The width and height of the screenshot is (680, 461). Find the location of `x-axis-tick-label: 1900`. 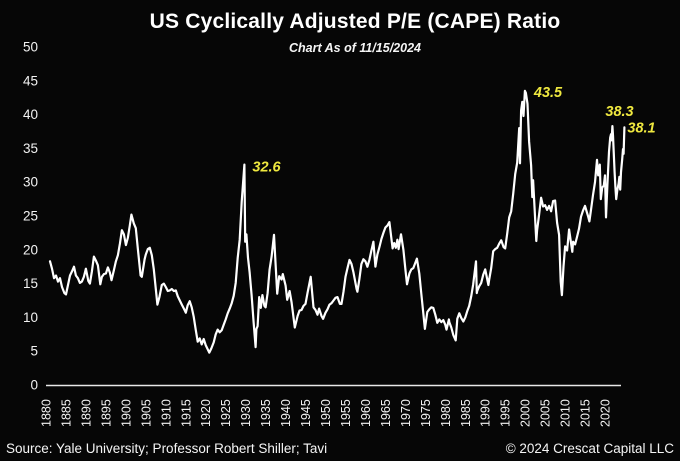

x-axis-tick-label: 1900 is located at coordinates (126, 413).